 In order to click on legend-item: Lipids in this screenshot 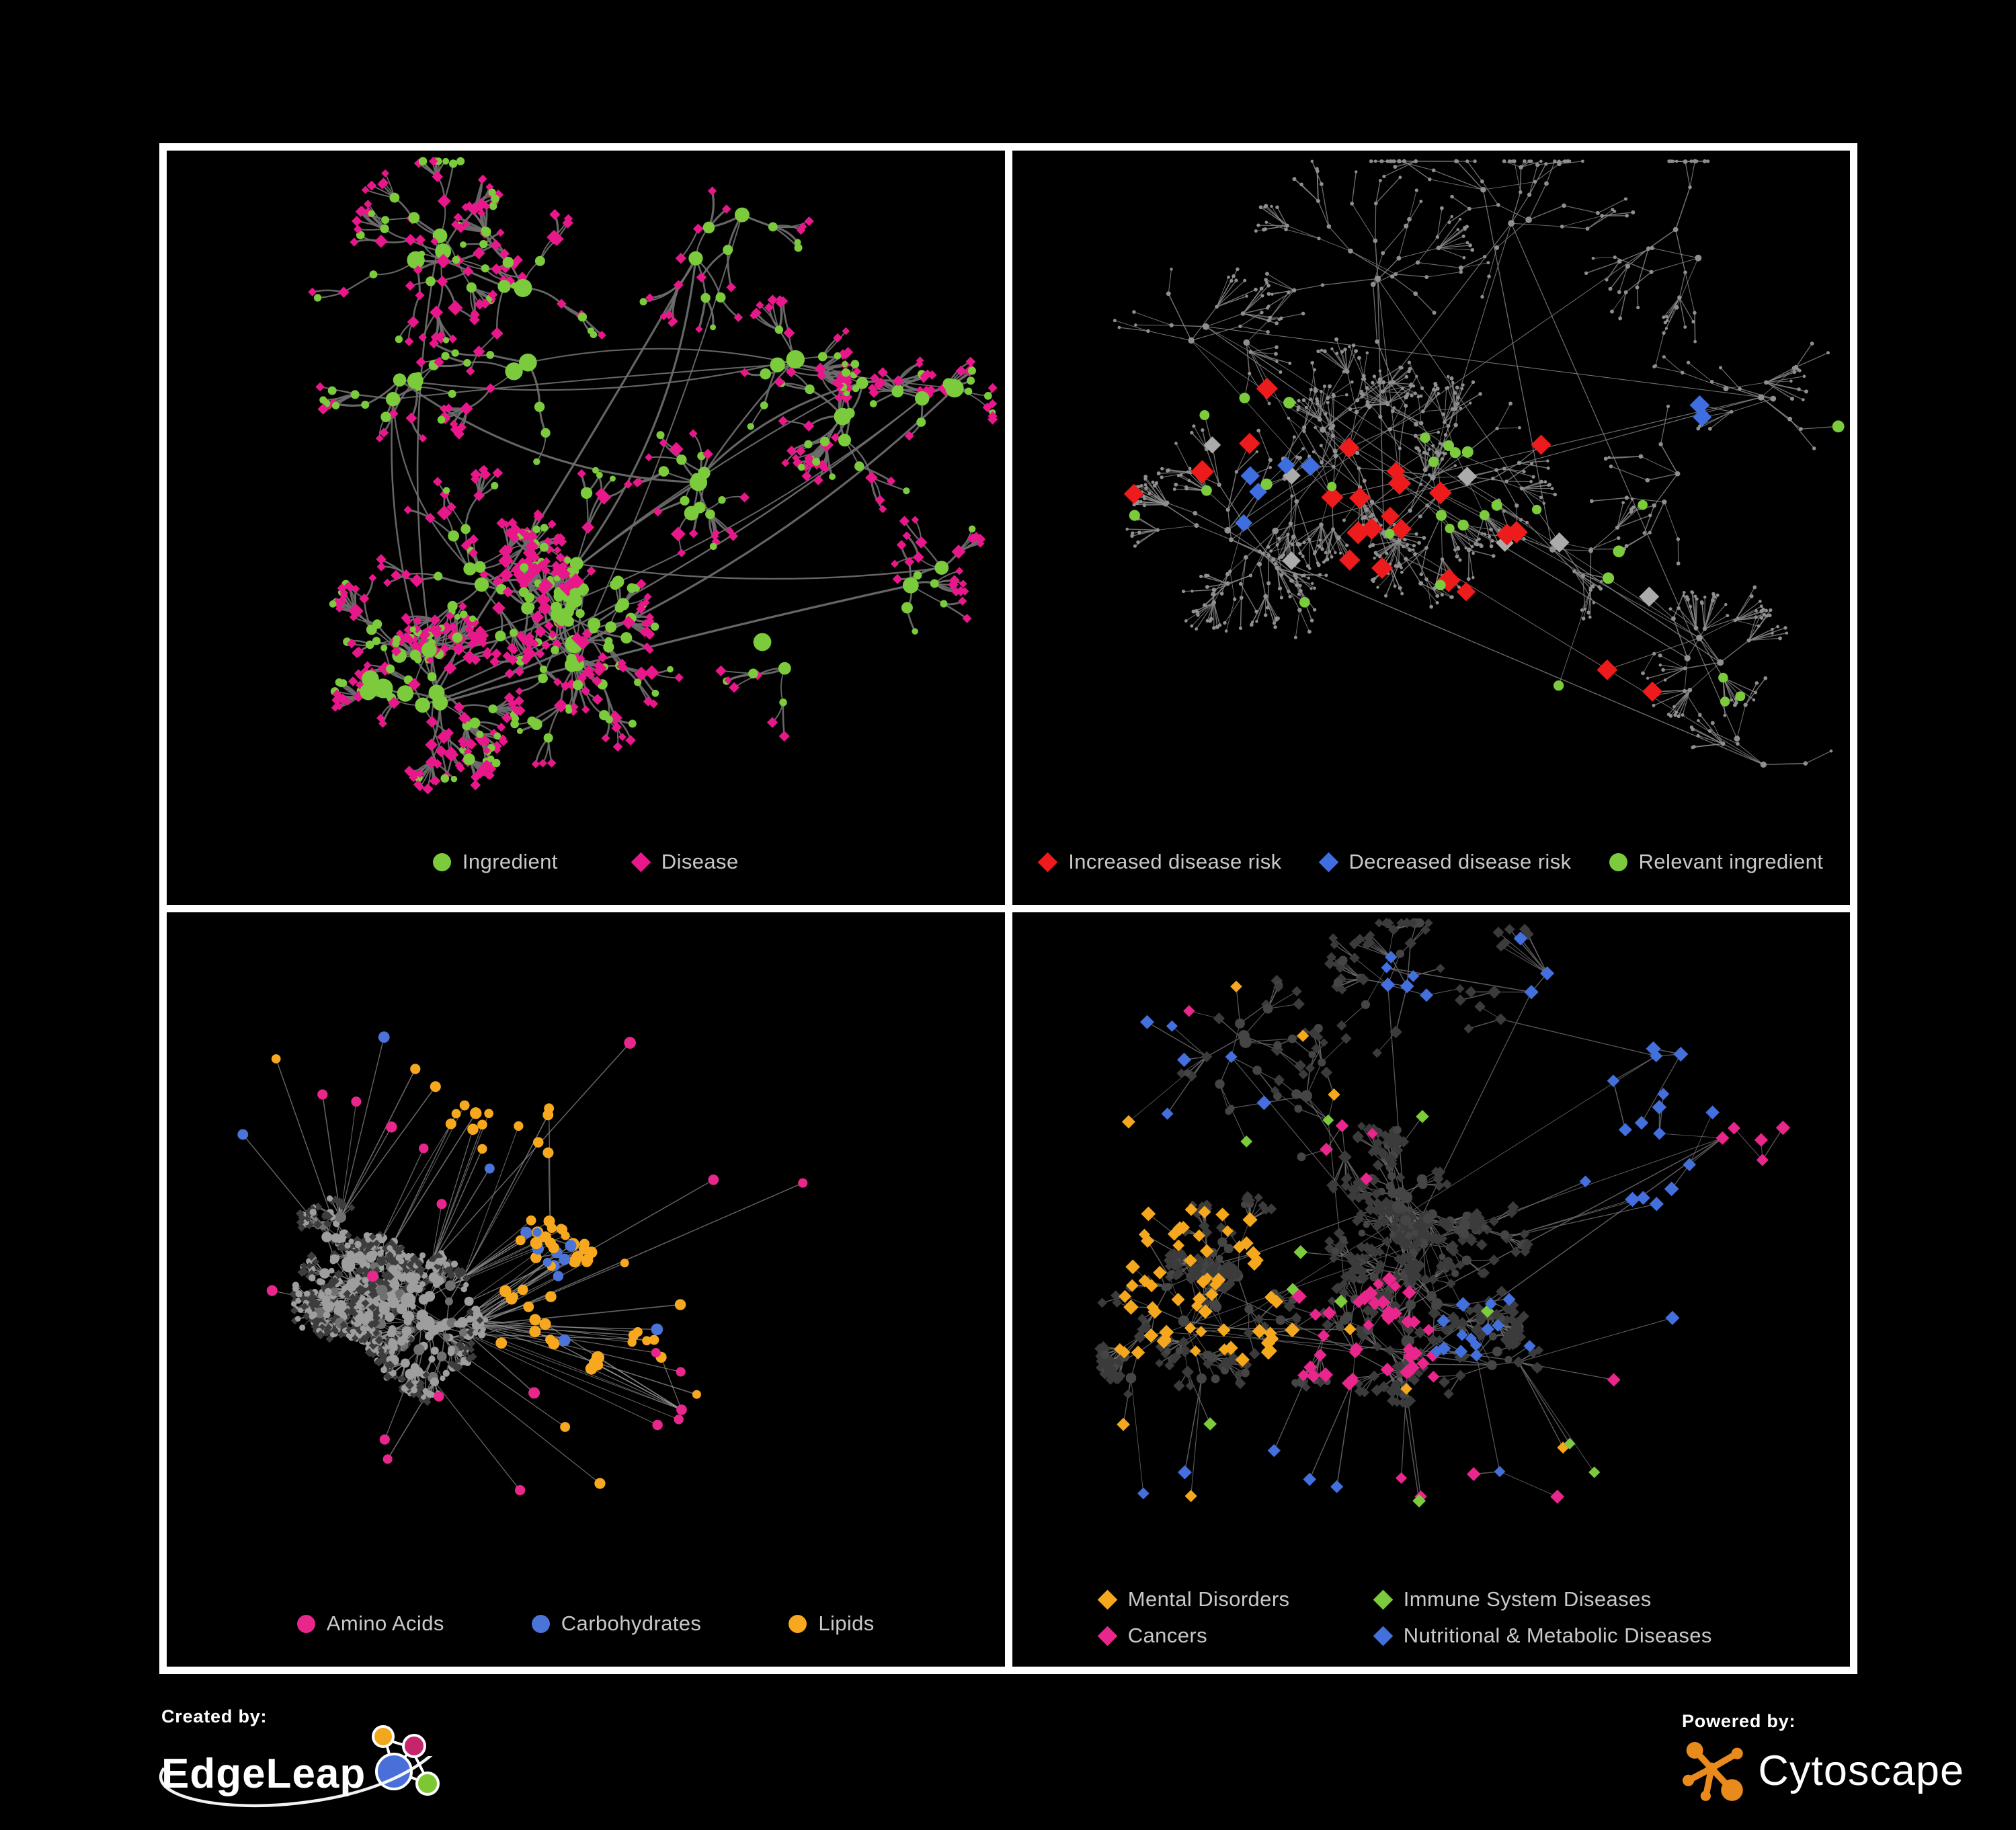, I will do `click(831, 1624)`.